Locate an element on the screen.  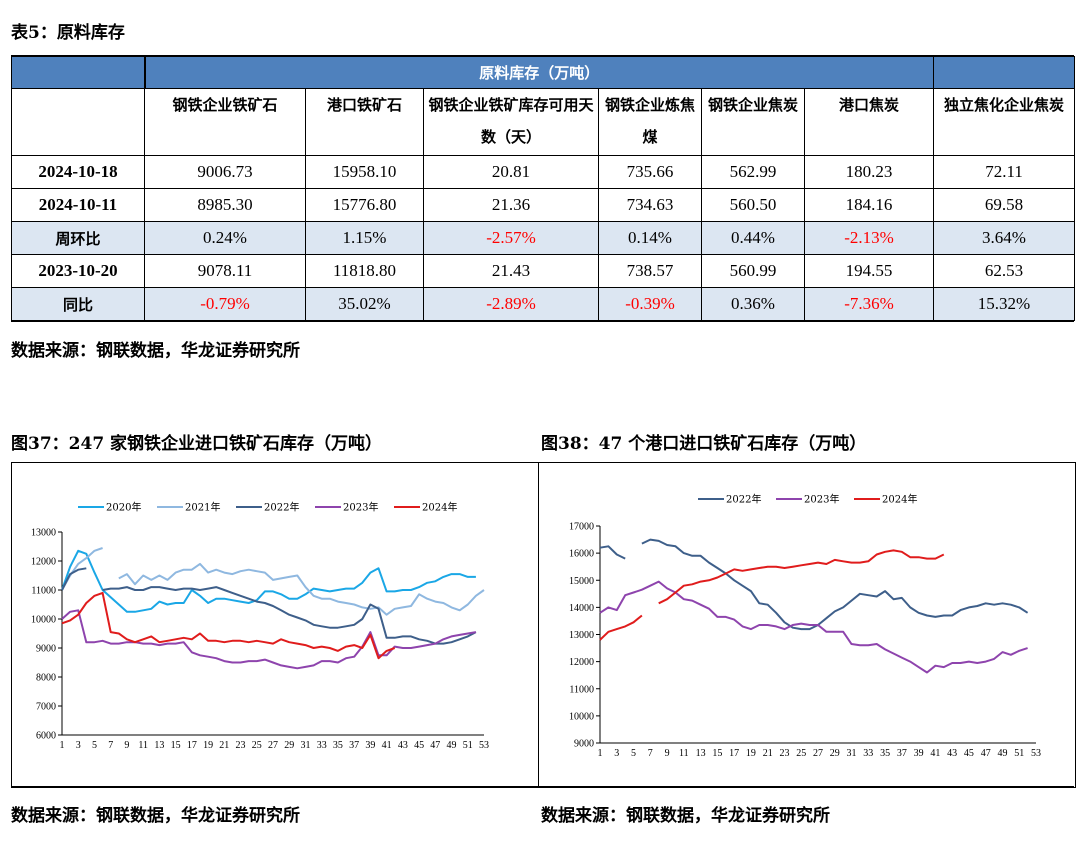
column-header: 港口铁矿石 is located at coordinates (364, 122).